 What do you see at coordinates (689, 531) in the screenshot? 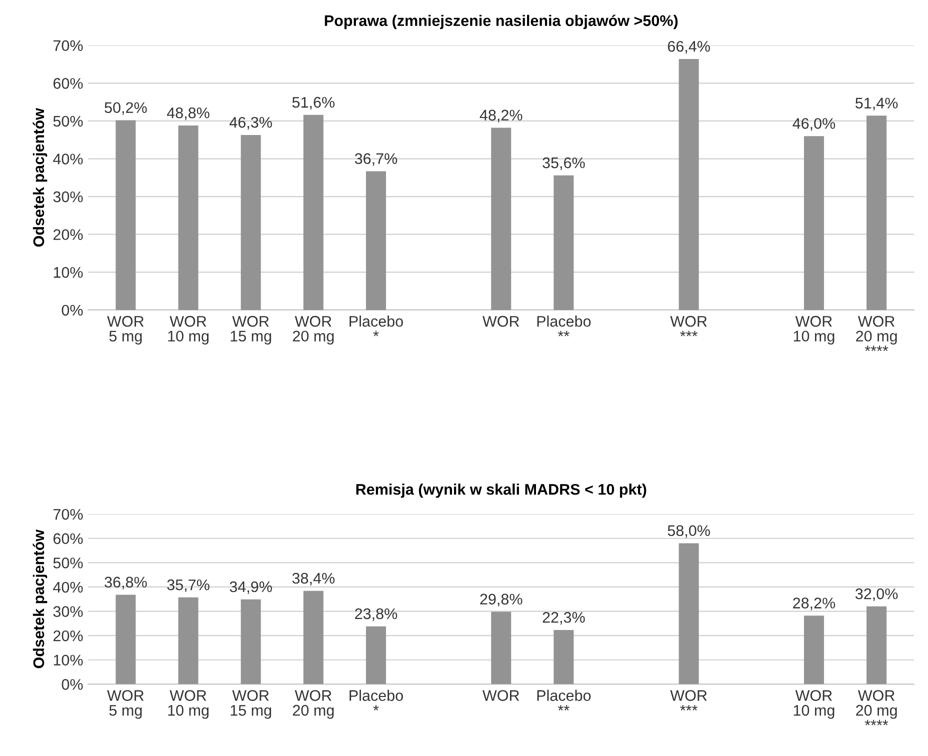
I see `data-label: 58,0%` at bounding box center [689, 531].